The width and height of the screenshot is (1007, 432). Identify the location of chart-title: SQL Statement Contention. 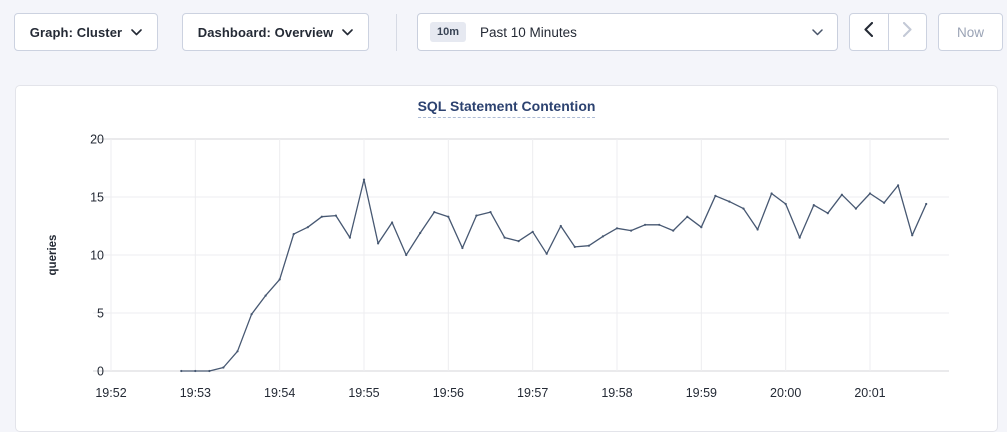
(506, 108).